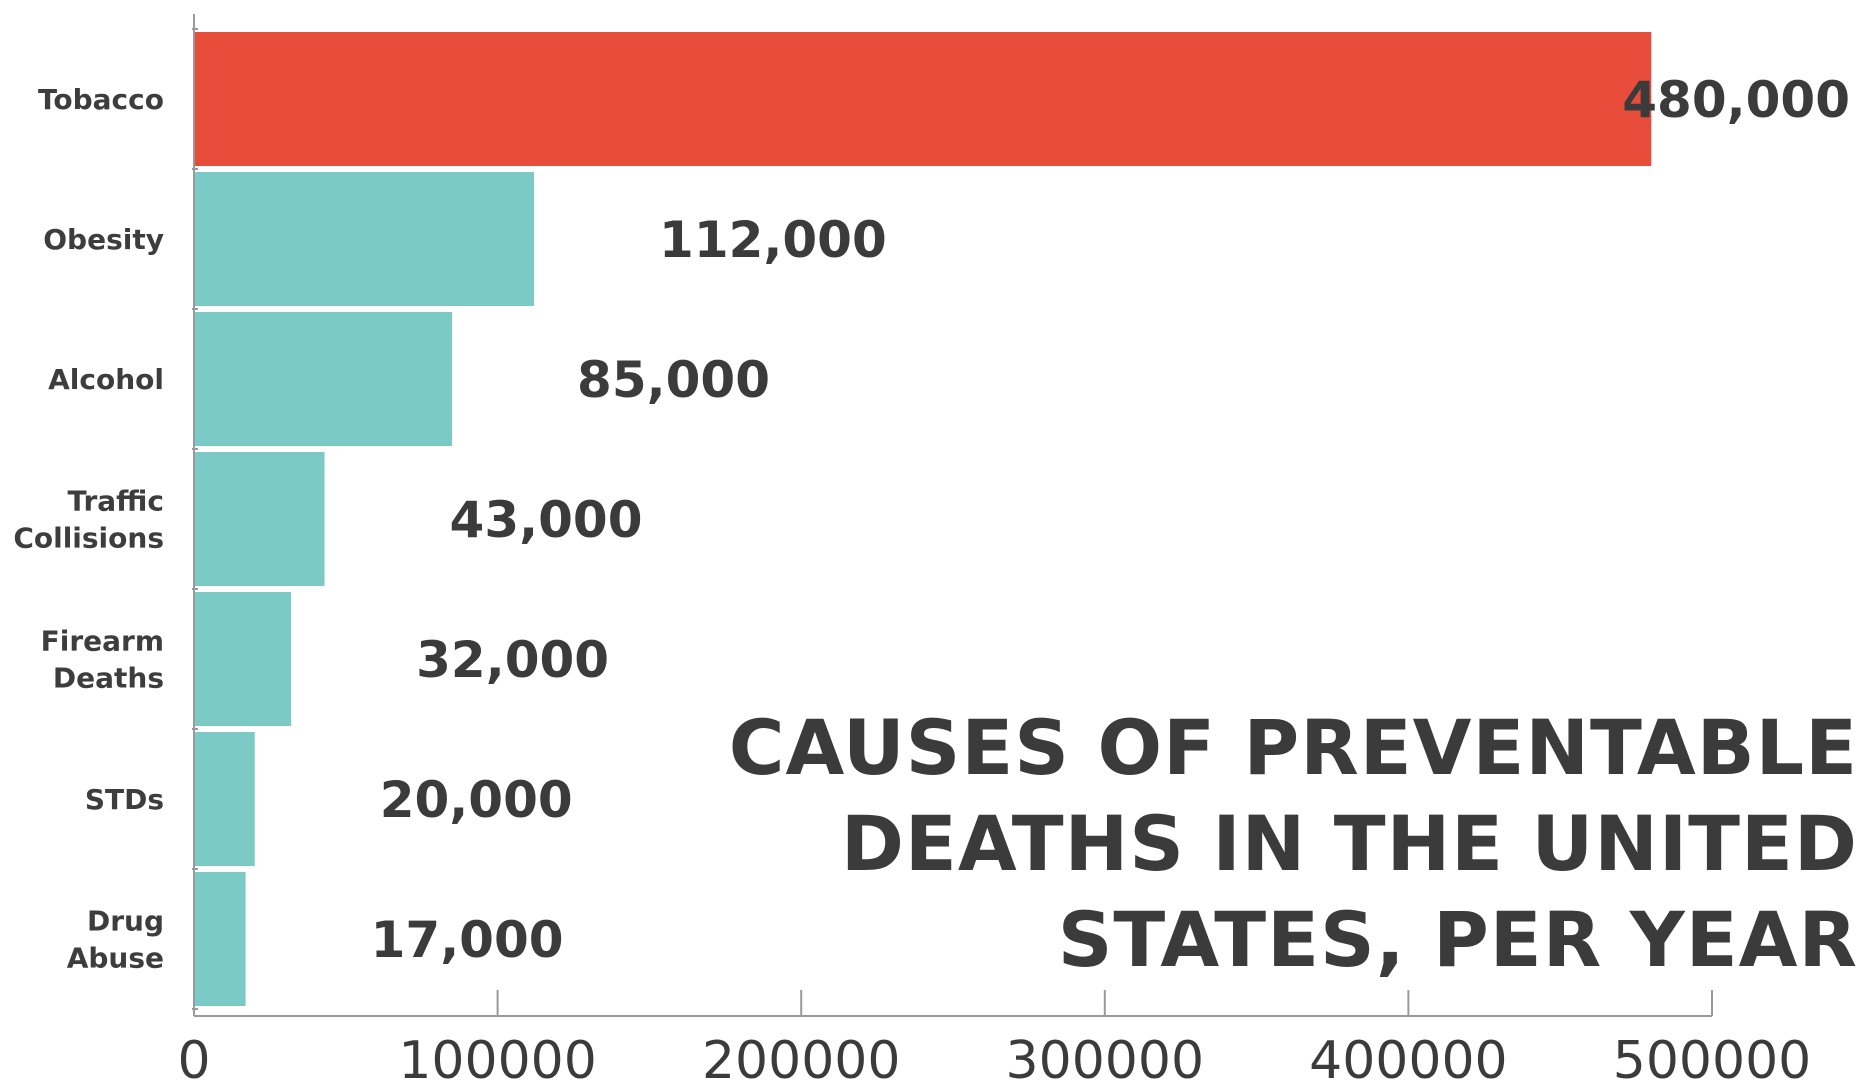  What do you see at coordinates (512, 660) in the screenshot?
I see `value-label-4: 32,000` at bounding box center [512, 660].